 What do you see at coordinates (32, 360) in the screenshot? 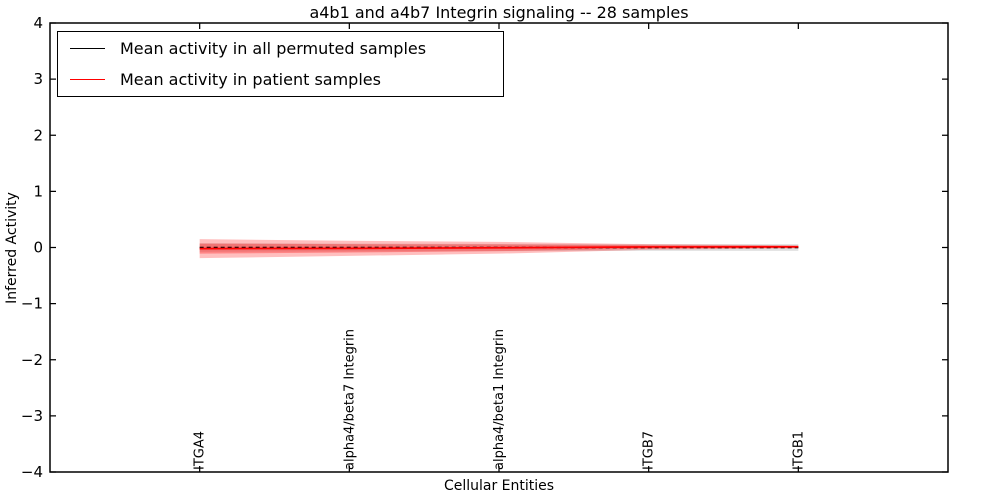
I see `y-tick-label: −2` at bounding box center [32, 360].